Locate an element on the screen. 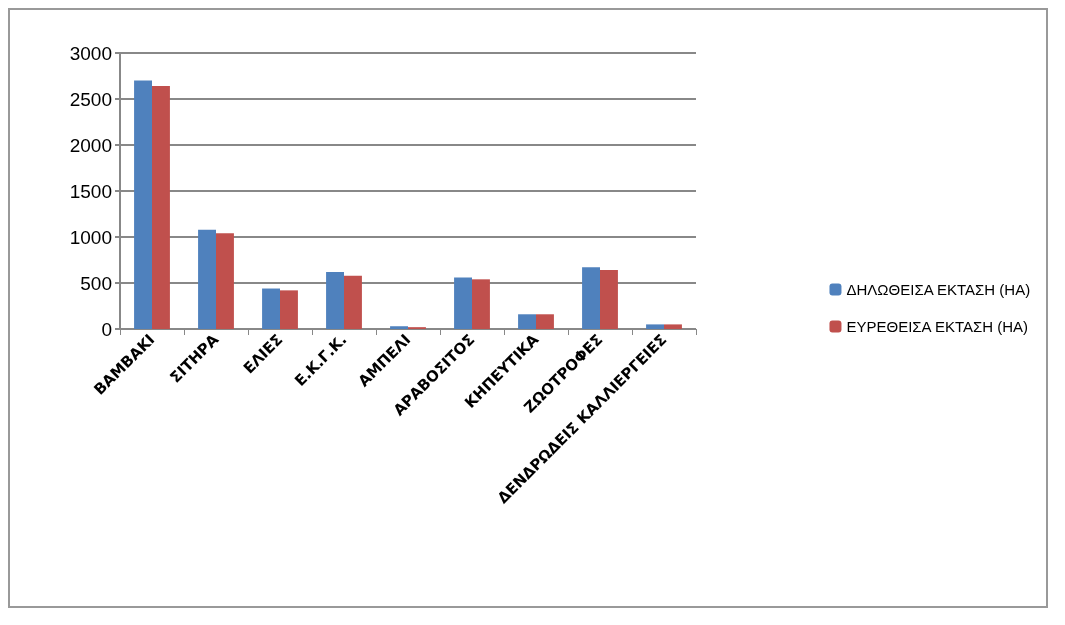  y-tick-label: 1500 is located at coordinates (90, 191).